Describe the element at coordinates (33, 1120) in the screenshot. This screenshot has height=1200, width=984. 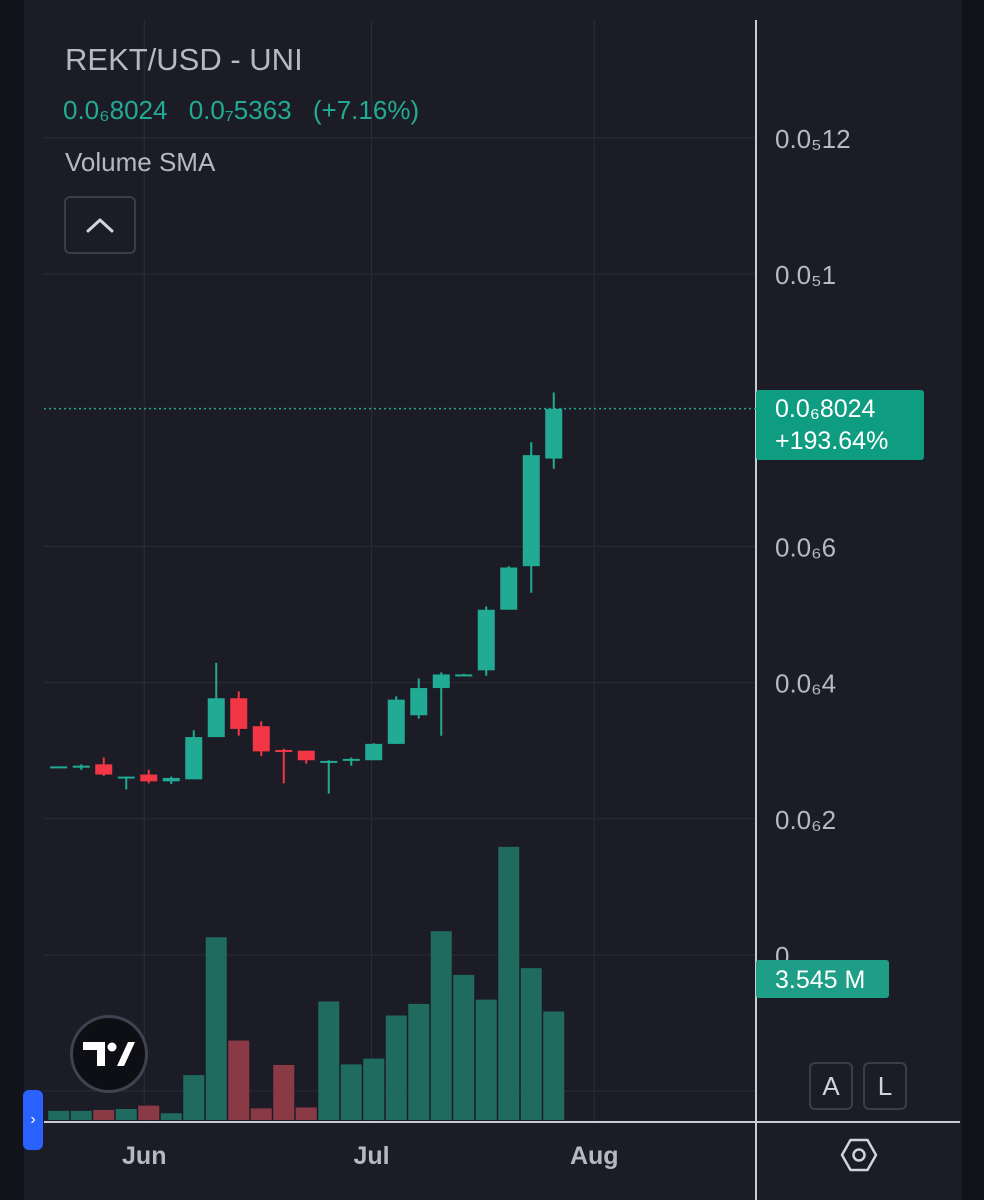
I see `side-panel-toggle: ›` at that location.